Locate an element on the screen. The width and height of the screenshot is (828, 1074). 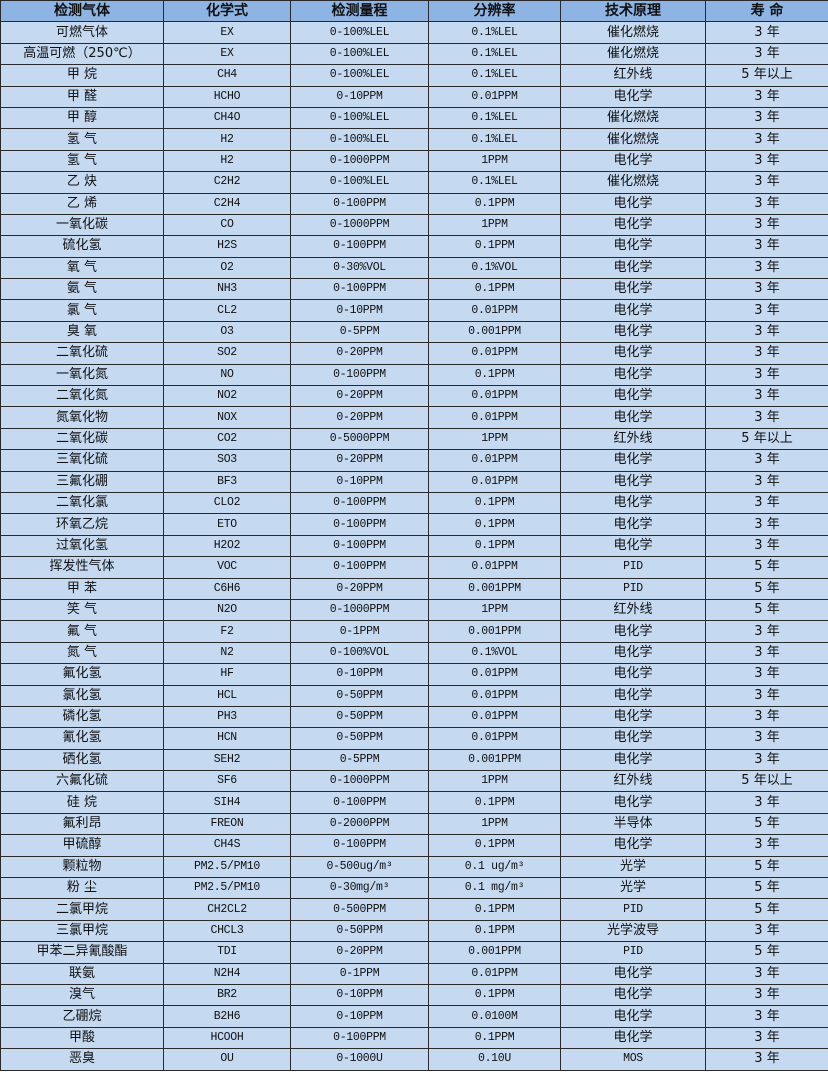
table-row: 乙 炔 C2H2 0-100%LEL 0.1%LEL 催化燃烧 3 年 is located at coordinates (414, 182).